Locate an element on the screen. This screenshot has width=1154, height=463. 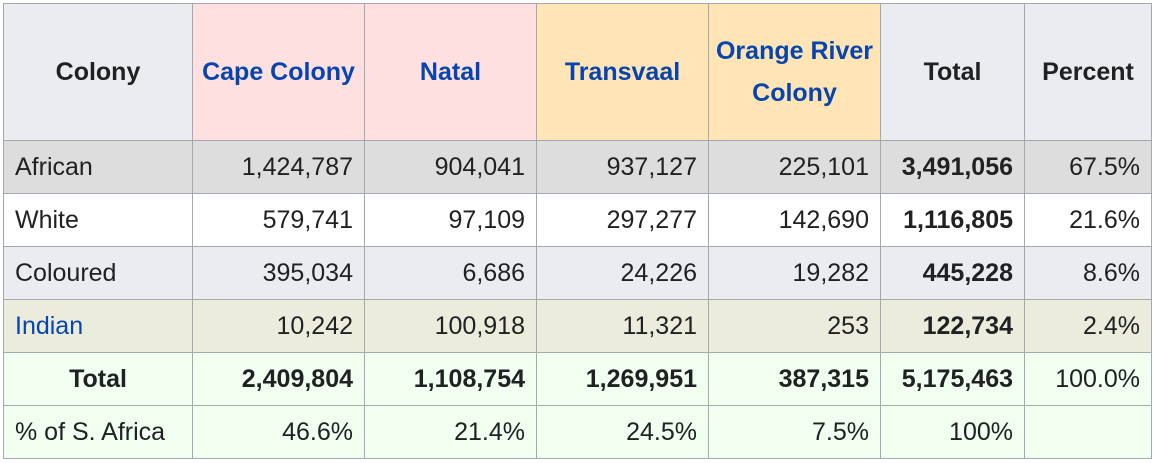
header-colony: Colony is located at coordinates (98, 72).